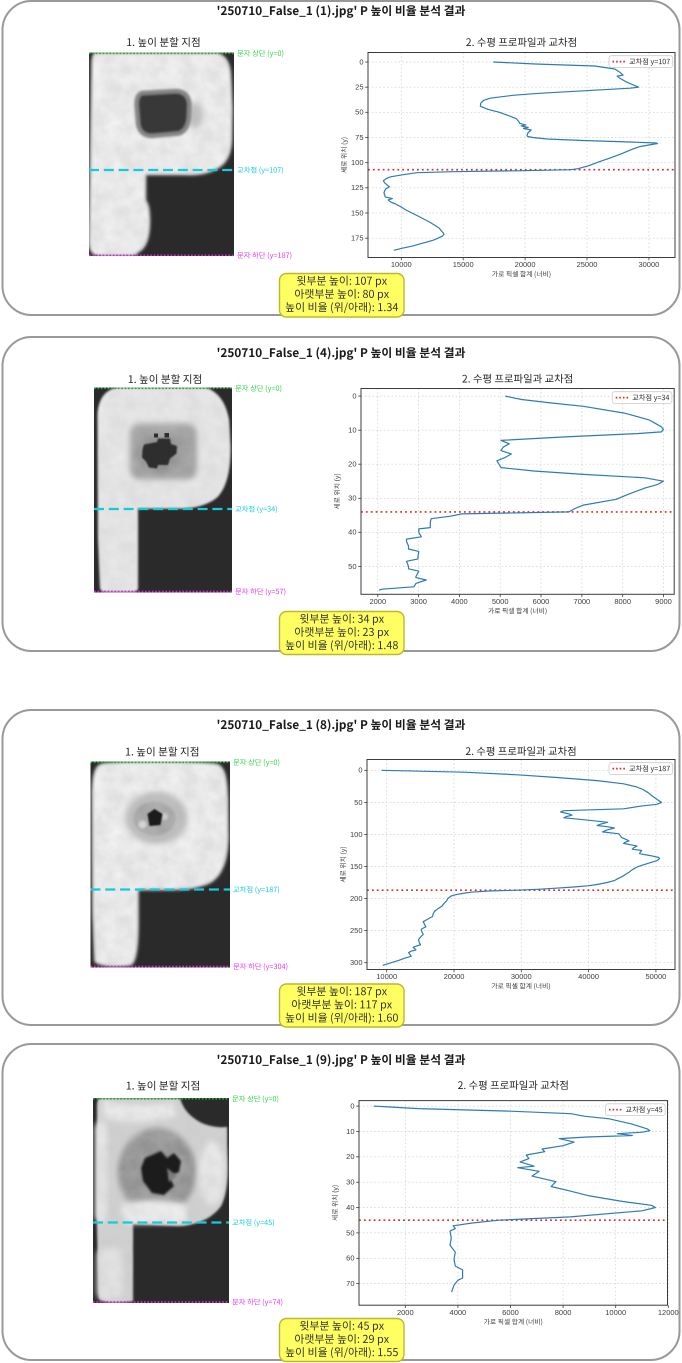 This screenshot has height=1363, width=682. Describe the element at coordinates (588, 976) in the screenshot. I see `svg-text: 40000` at that location.